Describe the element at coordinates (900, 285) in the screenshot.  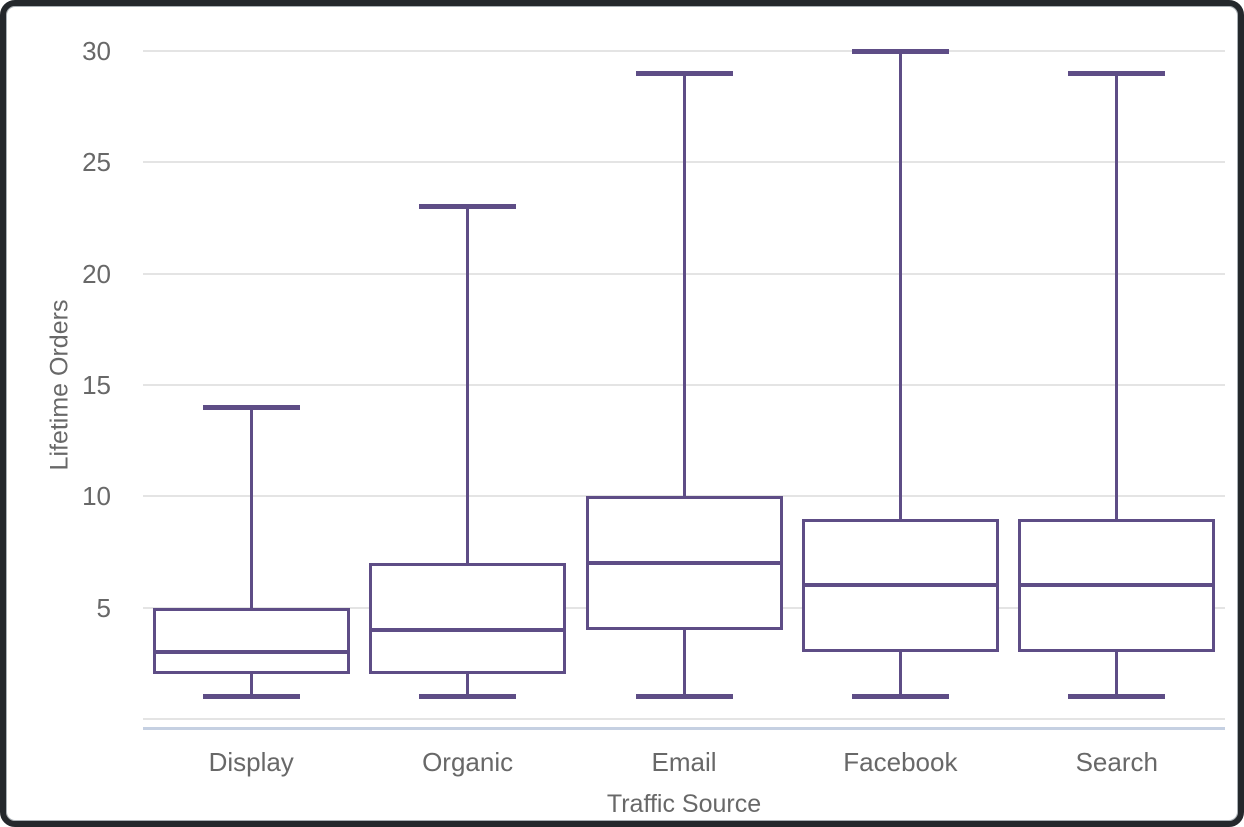
I see `facebook-upper-whisker` at that location.